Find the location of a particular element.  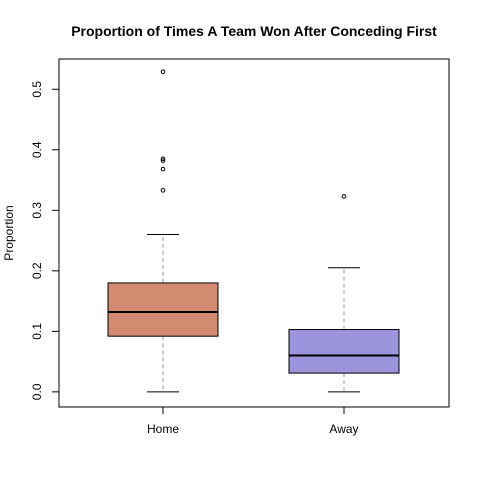

x-tick-label: Home is located at coordinates (163, 429).